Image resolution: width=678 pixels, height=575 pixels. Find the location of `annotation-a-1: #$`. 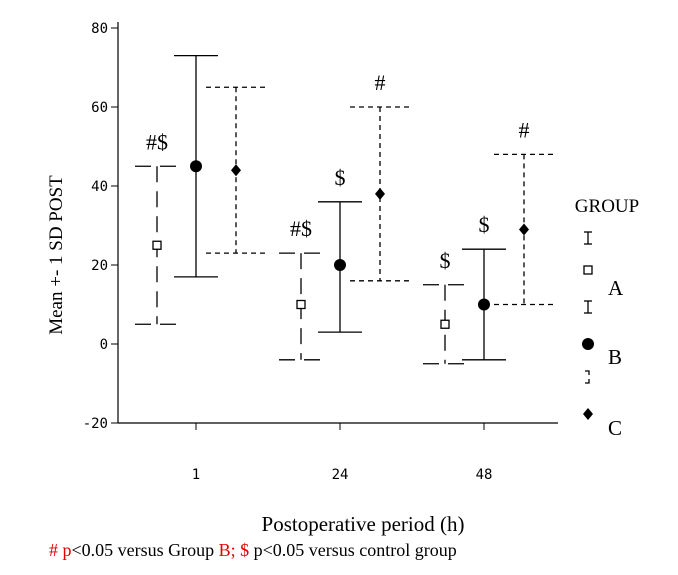

annotation-a-1: #$ is located at coordinates (157, 141).